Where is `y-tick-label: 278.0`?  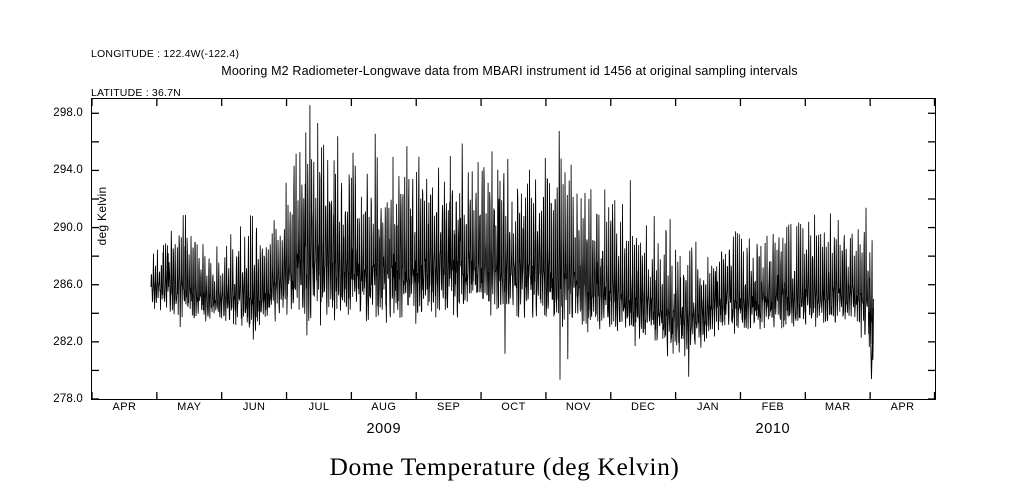 y-tick-label: 278.0 is located at coordinates (68, 399).